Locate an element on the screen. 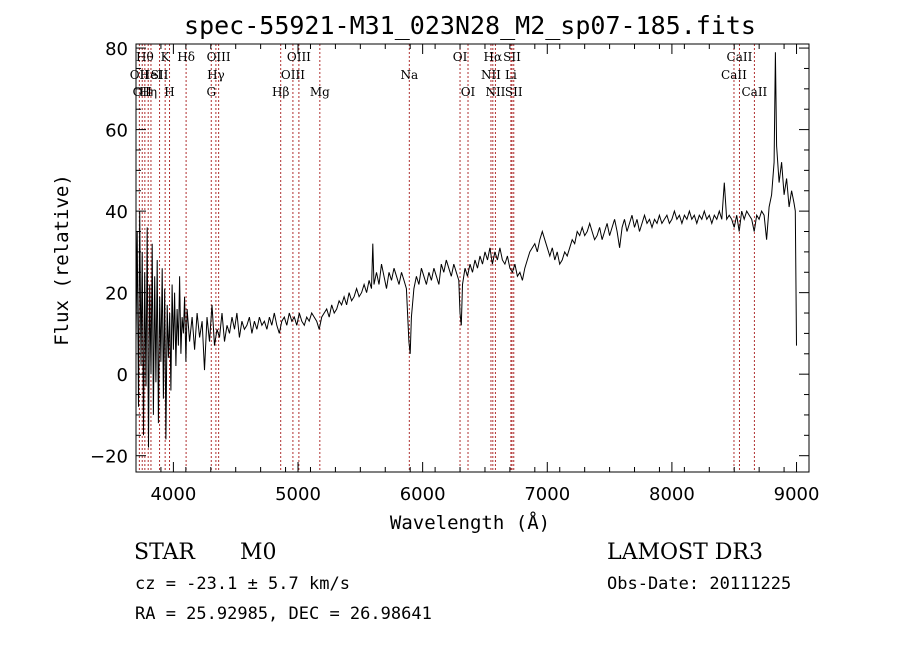  y-tick-label: 0 is located at coordinates (122, 375).